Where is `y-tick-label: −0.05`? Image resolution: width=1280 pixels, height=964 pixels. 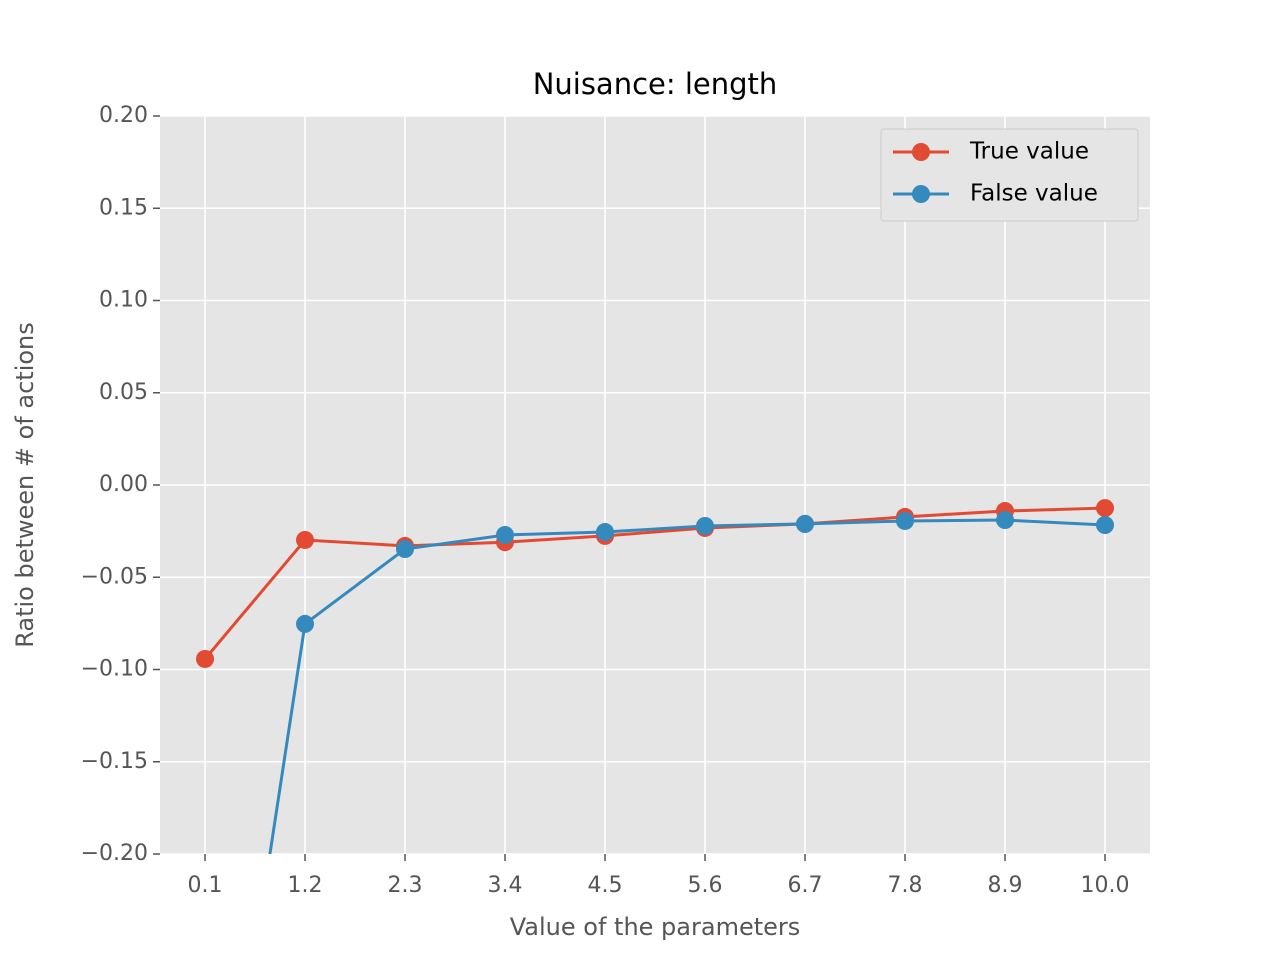
y-tick-label: −0.05 is located at coordinates (114, 576).